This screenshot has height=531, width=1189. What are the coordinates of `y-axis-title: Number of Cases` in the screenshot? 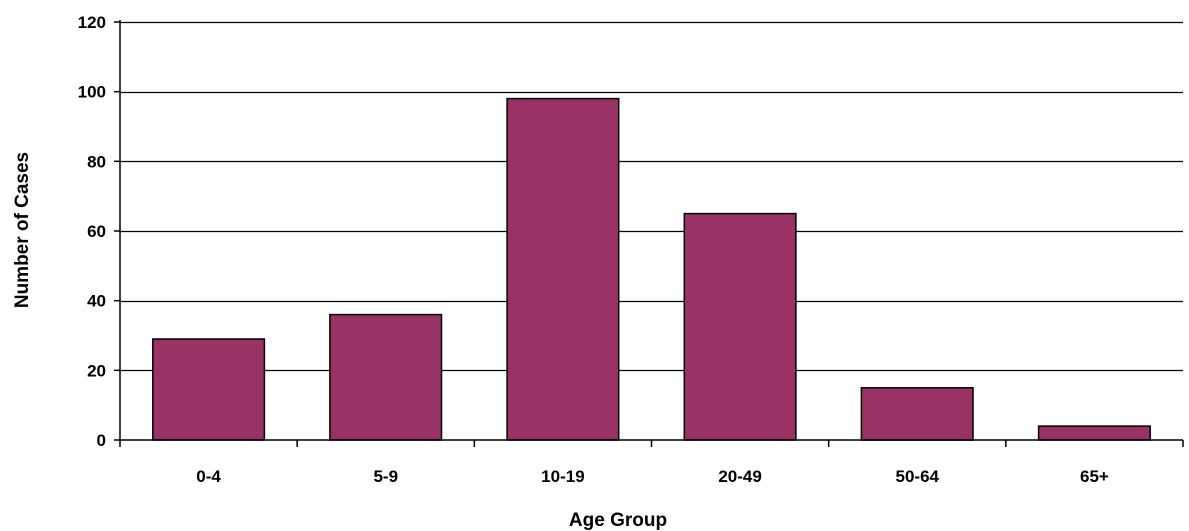 It's located at (22, 230).